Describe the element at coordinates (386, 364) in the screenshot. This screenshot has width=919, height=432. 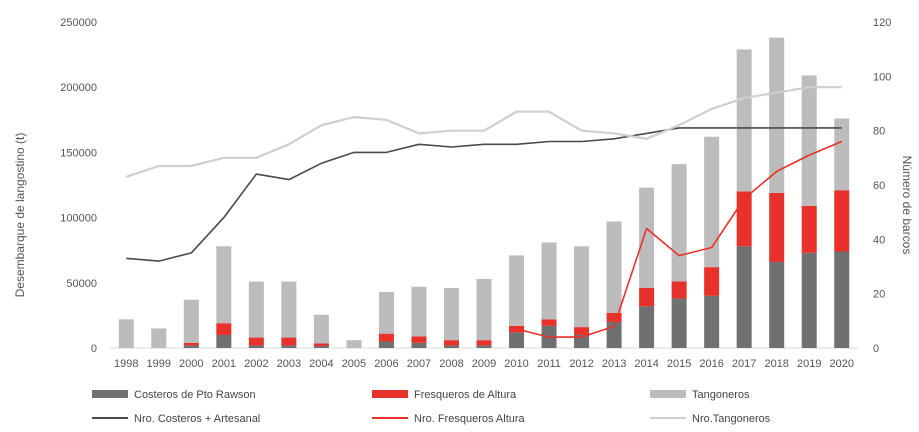
I see `x-tick-label: 2006` at that location.